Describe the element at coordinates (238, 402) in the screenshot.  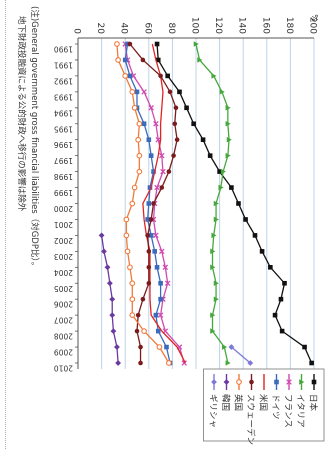
I see `legend-label: 英国` at that location.